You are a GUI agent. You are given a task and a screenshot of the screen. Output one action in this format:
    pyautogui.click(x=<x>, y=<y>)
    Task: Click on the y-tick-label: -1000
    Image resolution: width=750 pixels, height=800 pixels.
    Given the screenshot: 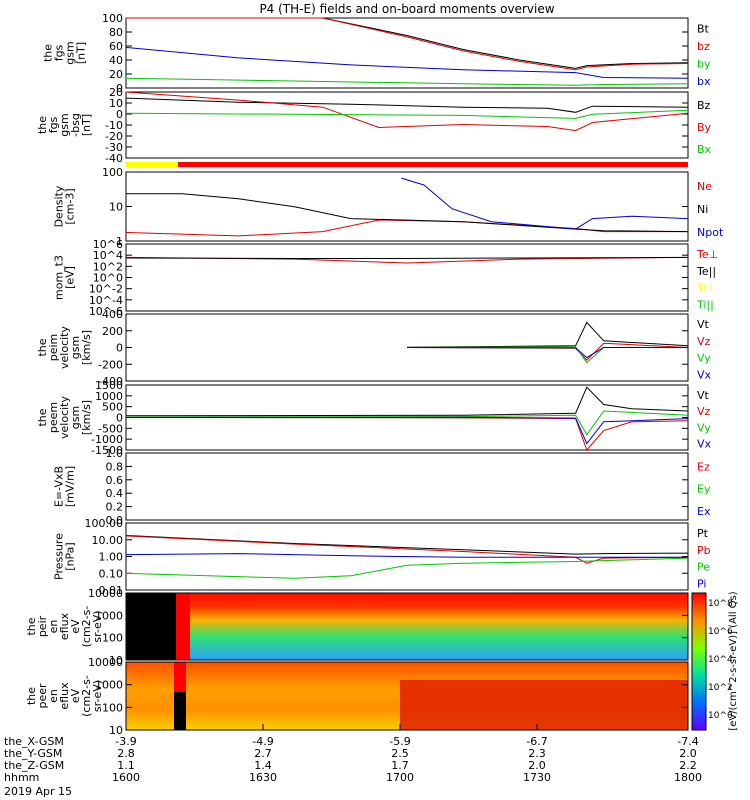 What is the action you would take?
    pyautogui.click(x=107, y=439)
    